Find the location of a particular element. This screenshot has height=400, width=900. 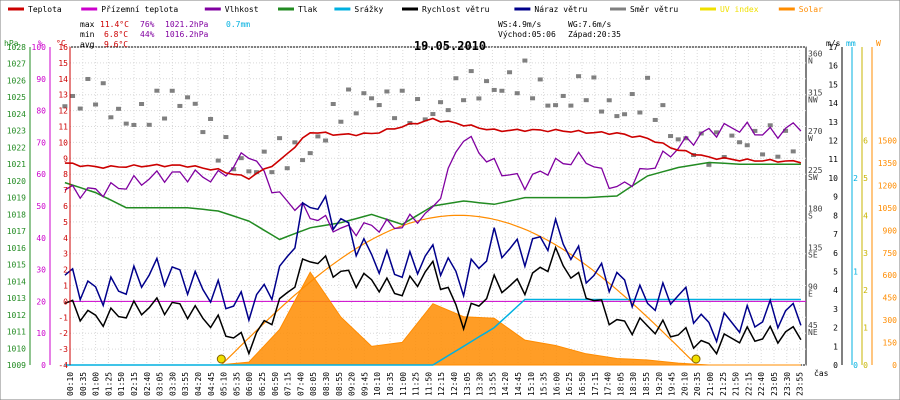

x-axis-tick: 02:40 is located at coordinates (147, 384).